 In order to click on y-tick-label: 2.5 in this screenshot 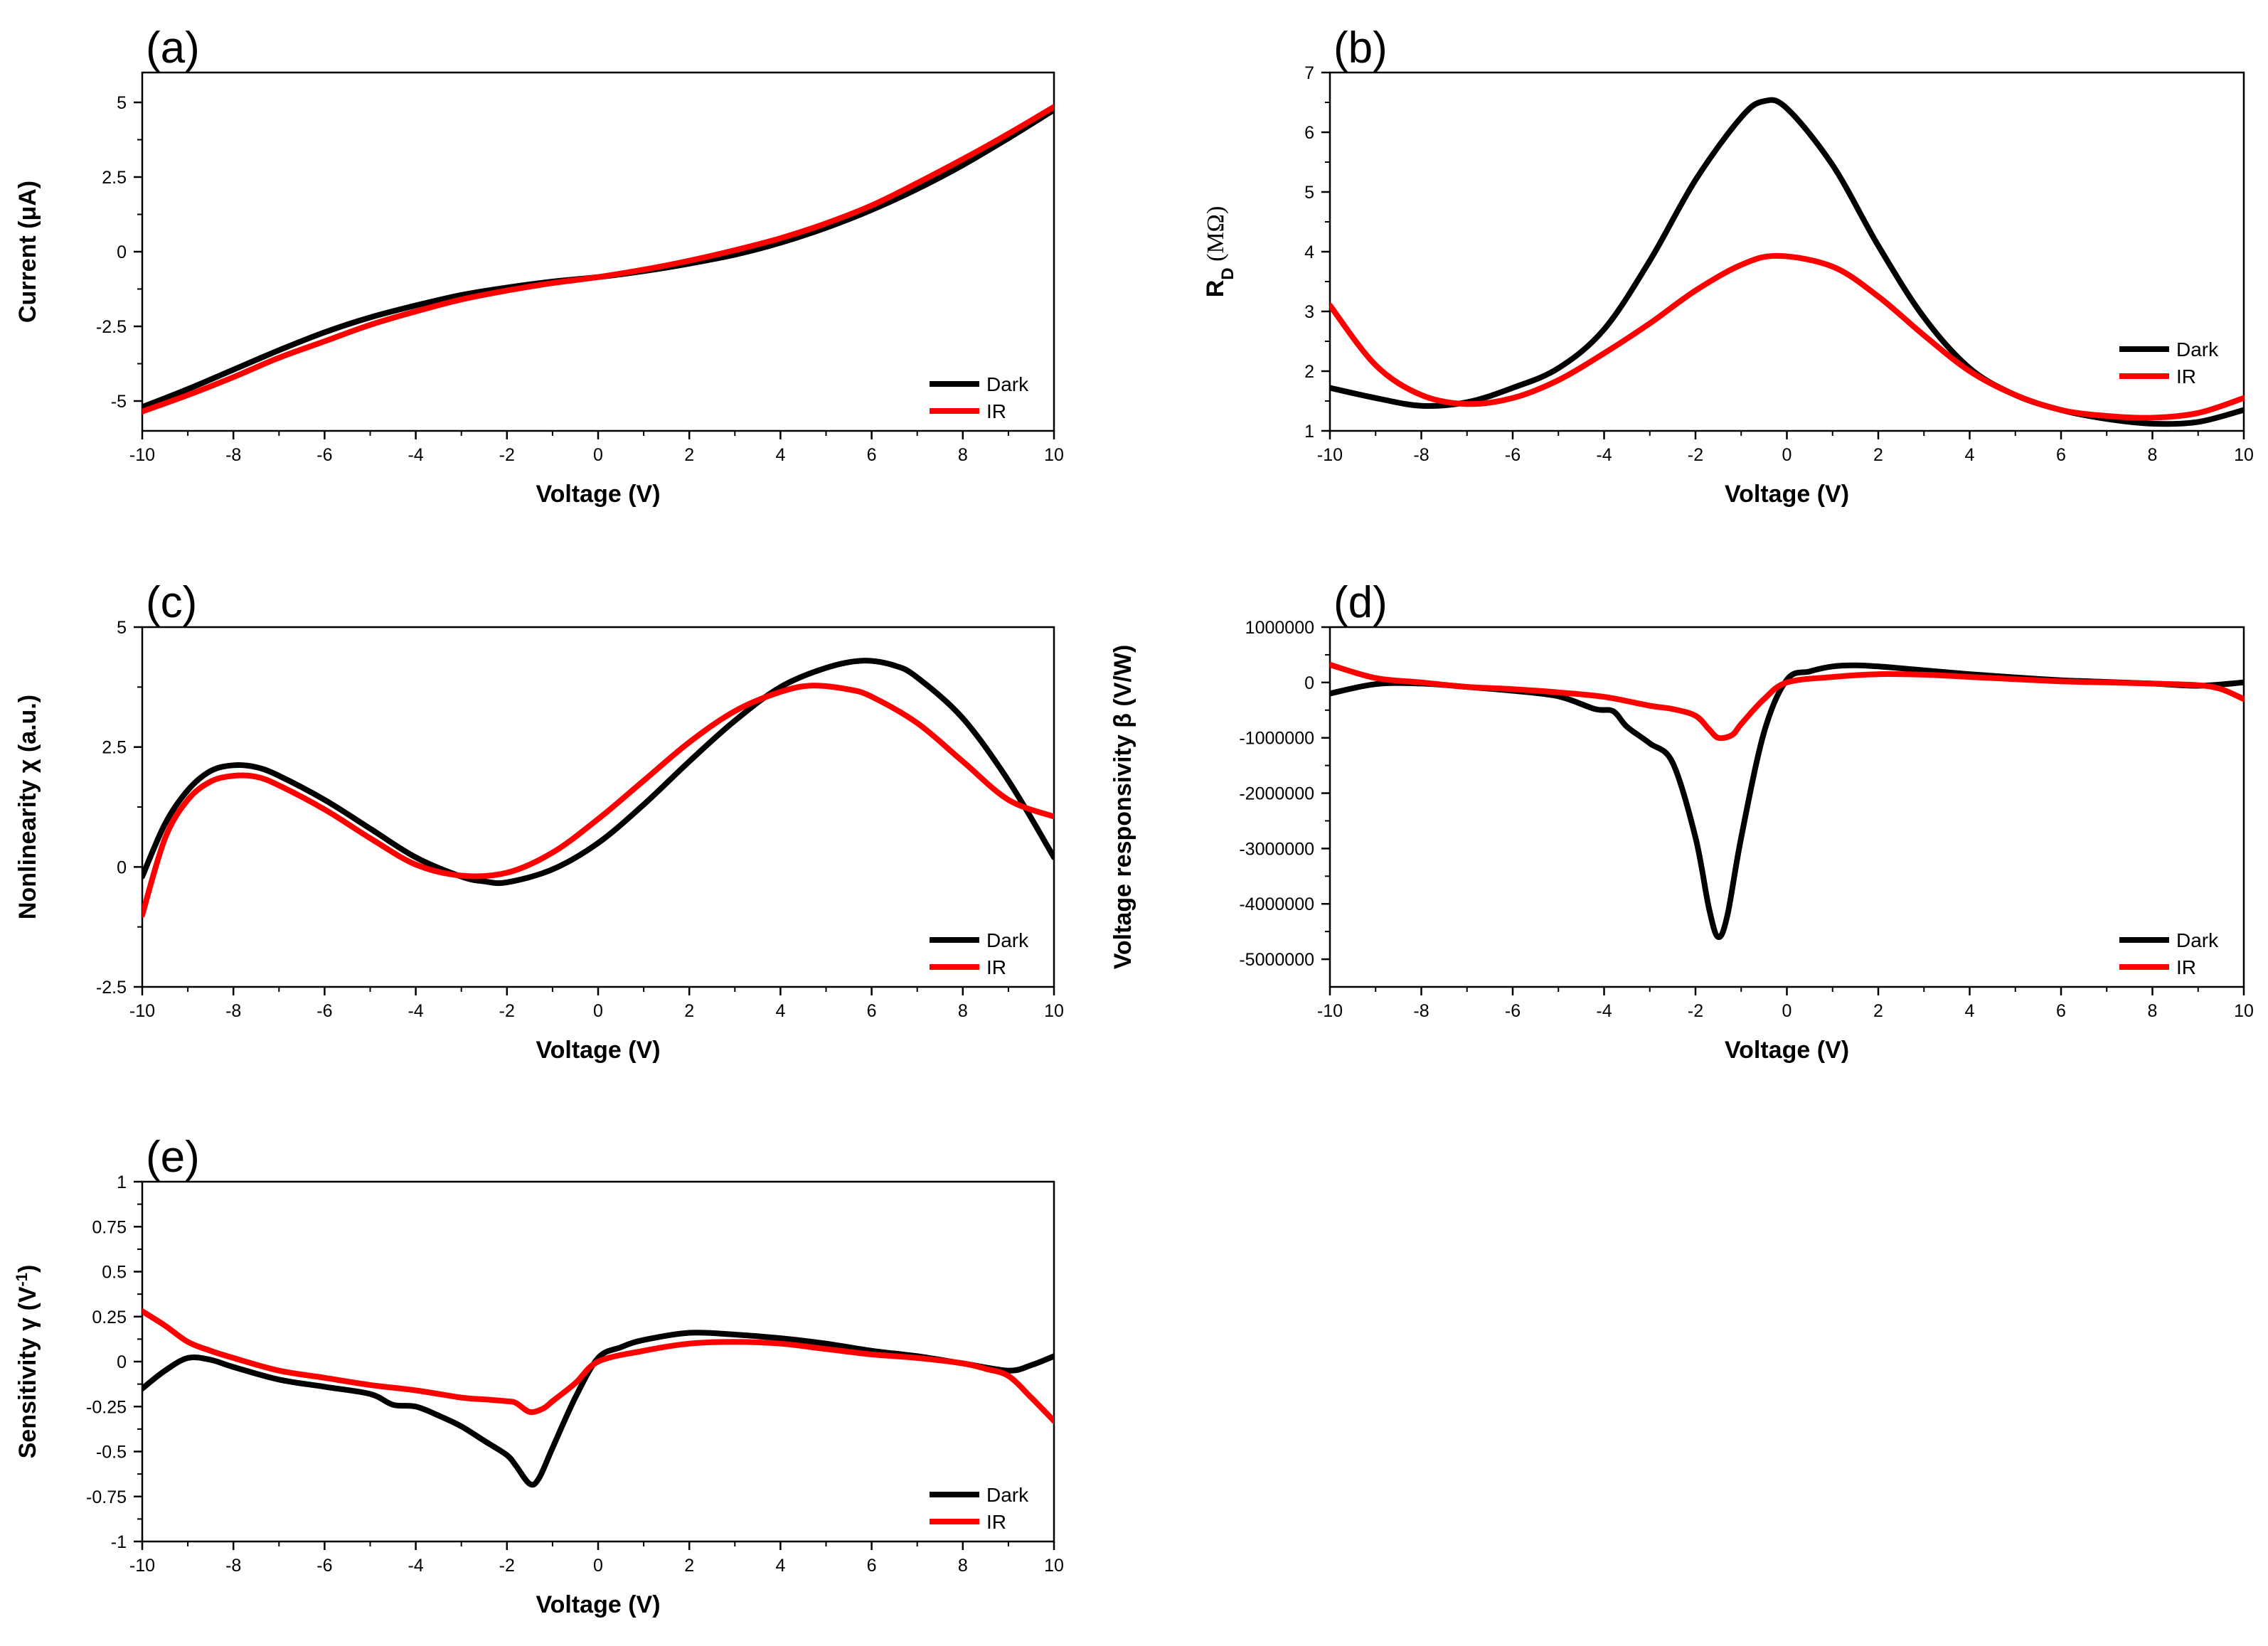, I will do `click(114, 178)`.